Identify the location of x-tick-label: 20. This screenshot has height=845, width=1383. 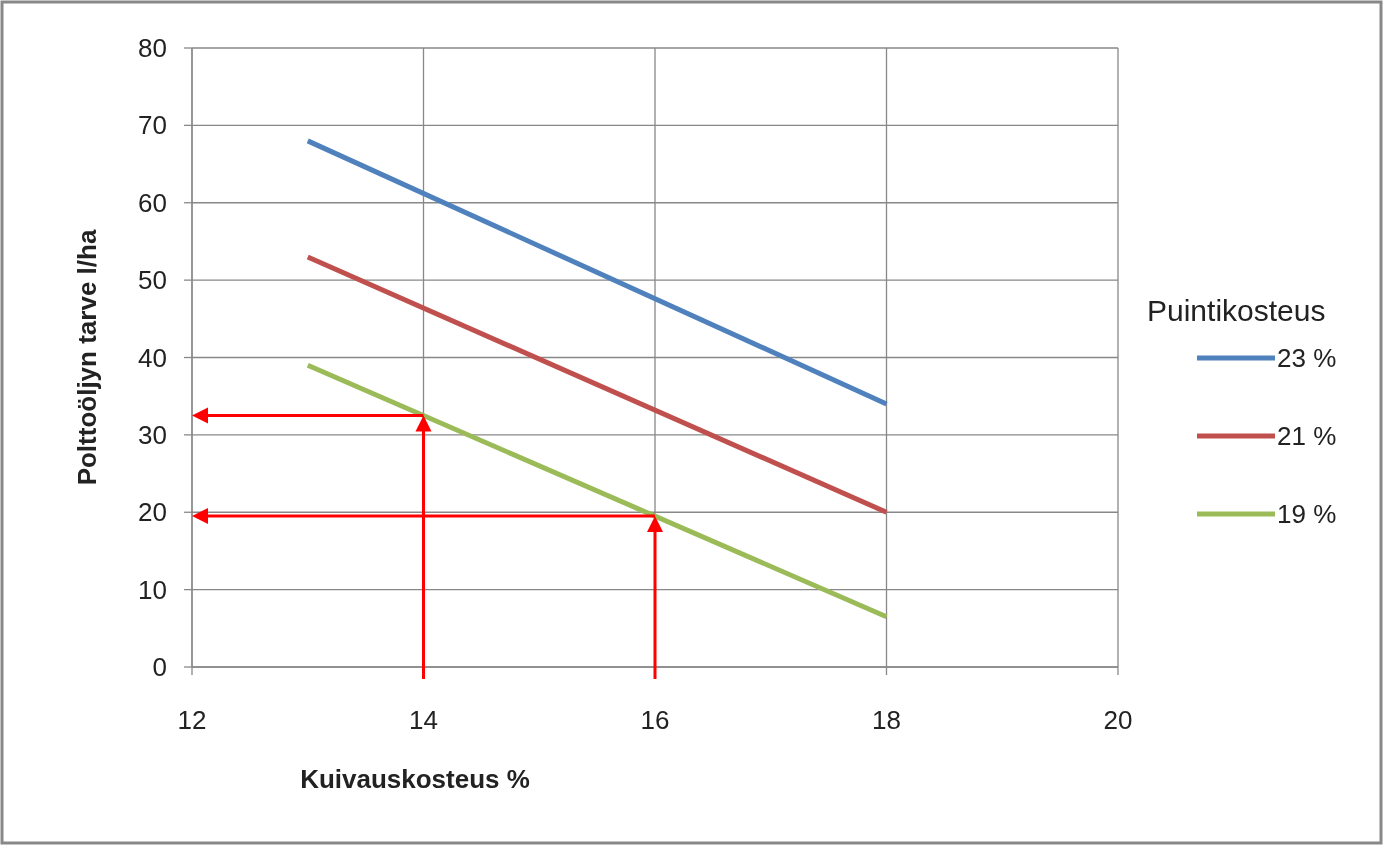
(1118, 720).